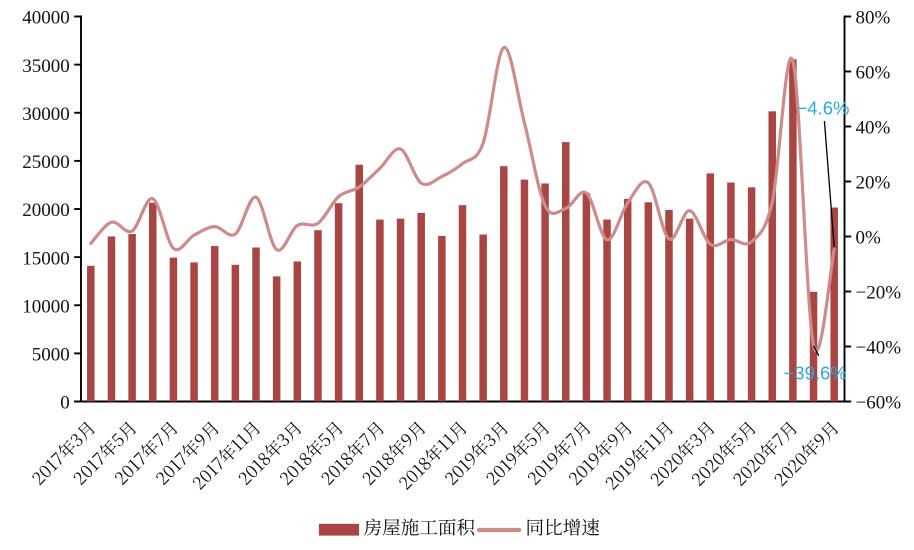  I want to click on svg-text: 40%, so click(873, 128).